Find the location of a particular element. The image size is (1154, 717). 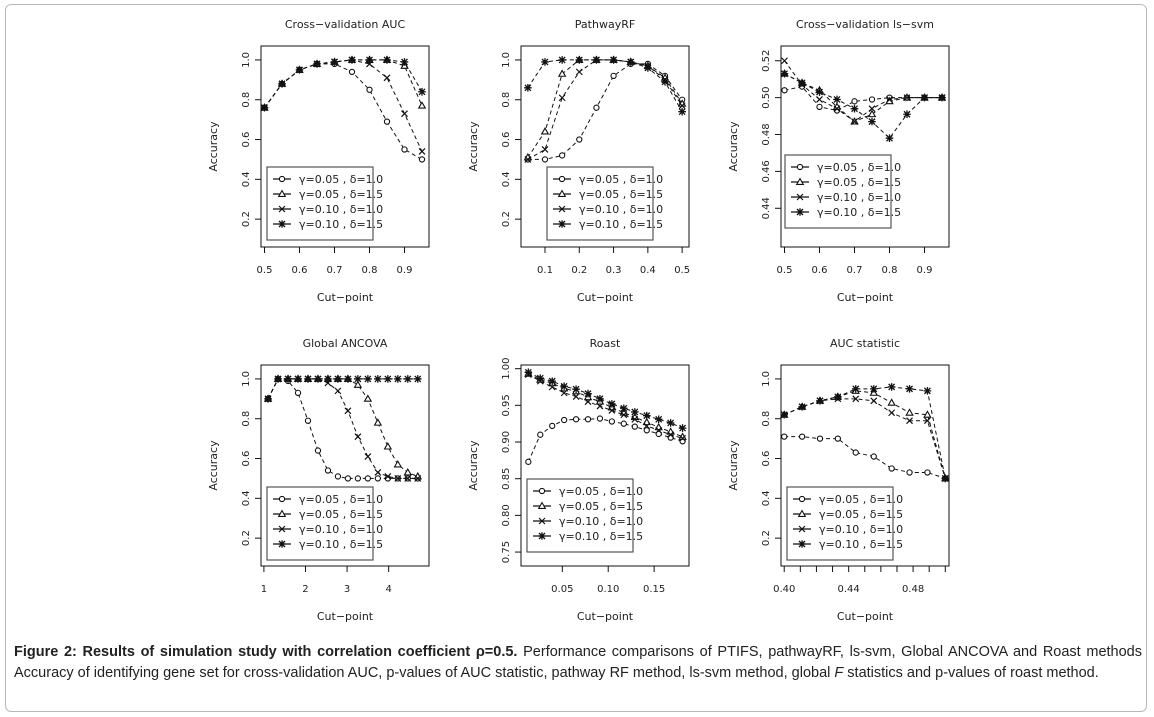

x-tick-label: 0.7 is located at coordinates (335, 270).